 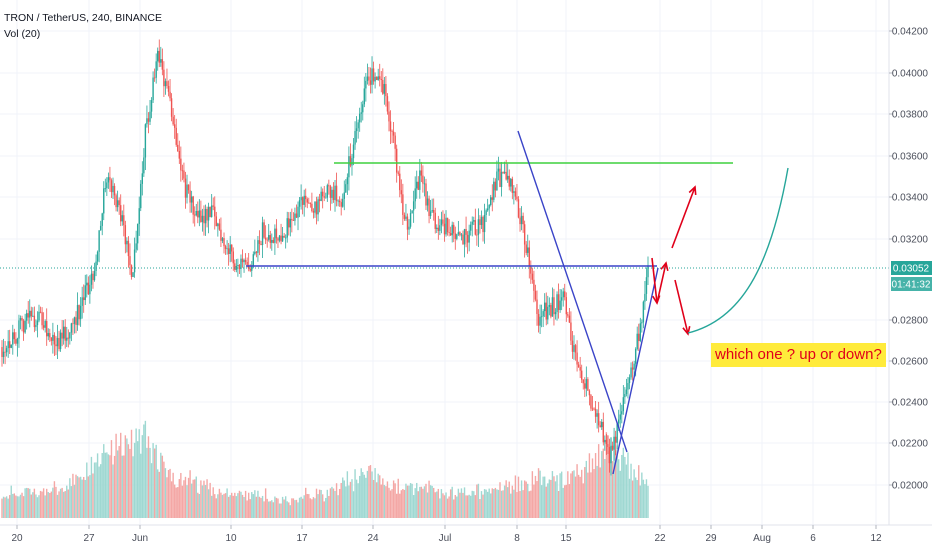 What do you see at coordinates (692, 190) in the screenshot?
I see `arrow-up-target-head` at bounding box center [692, 190].